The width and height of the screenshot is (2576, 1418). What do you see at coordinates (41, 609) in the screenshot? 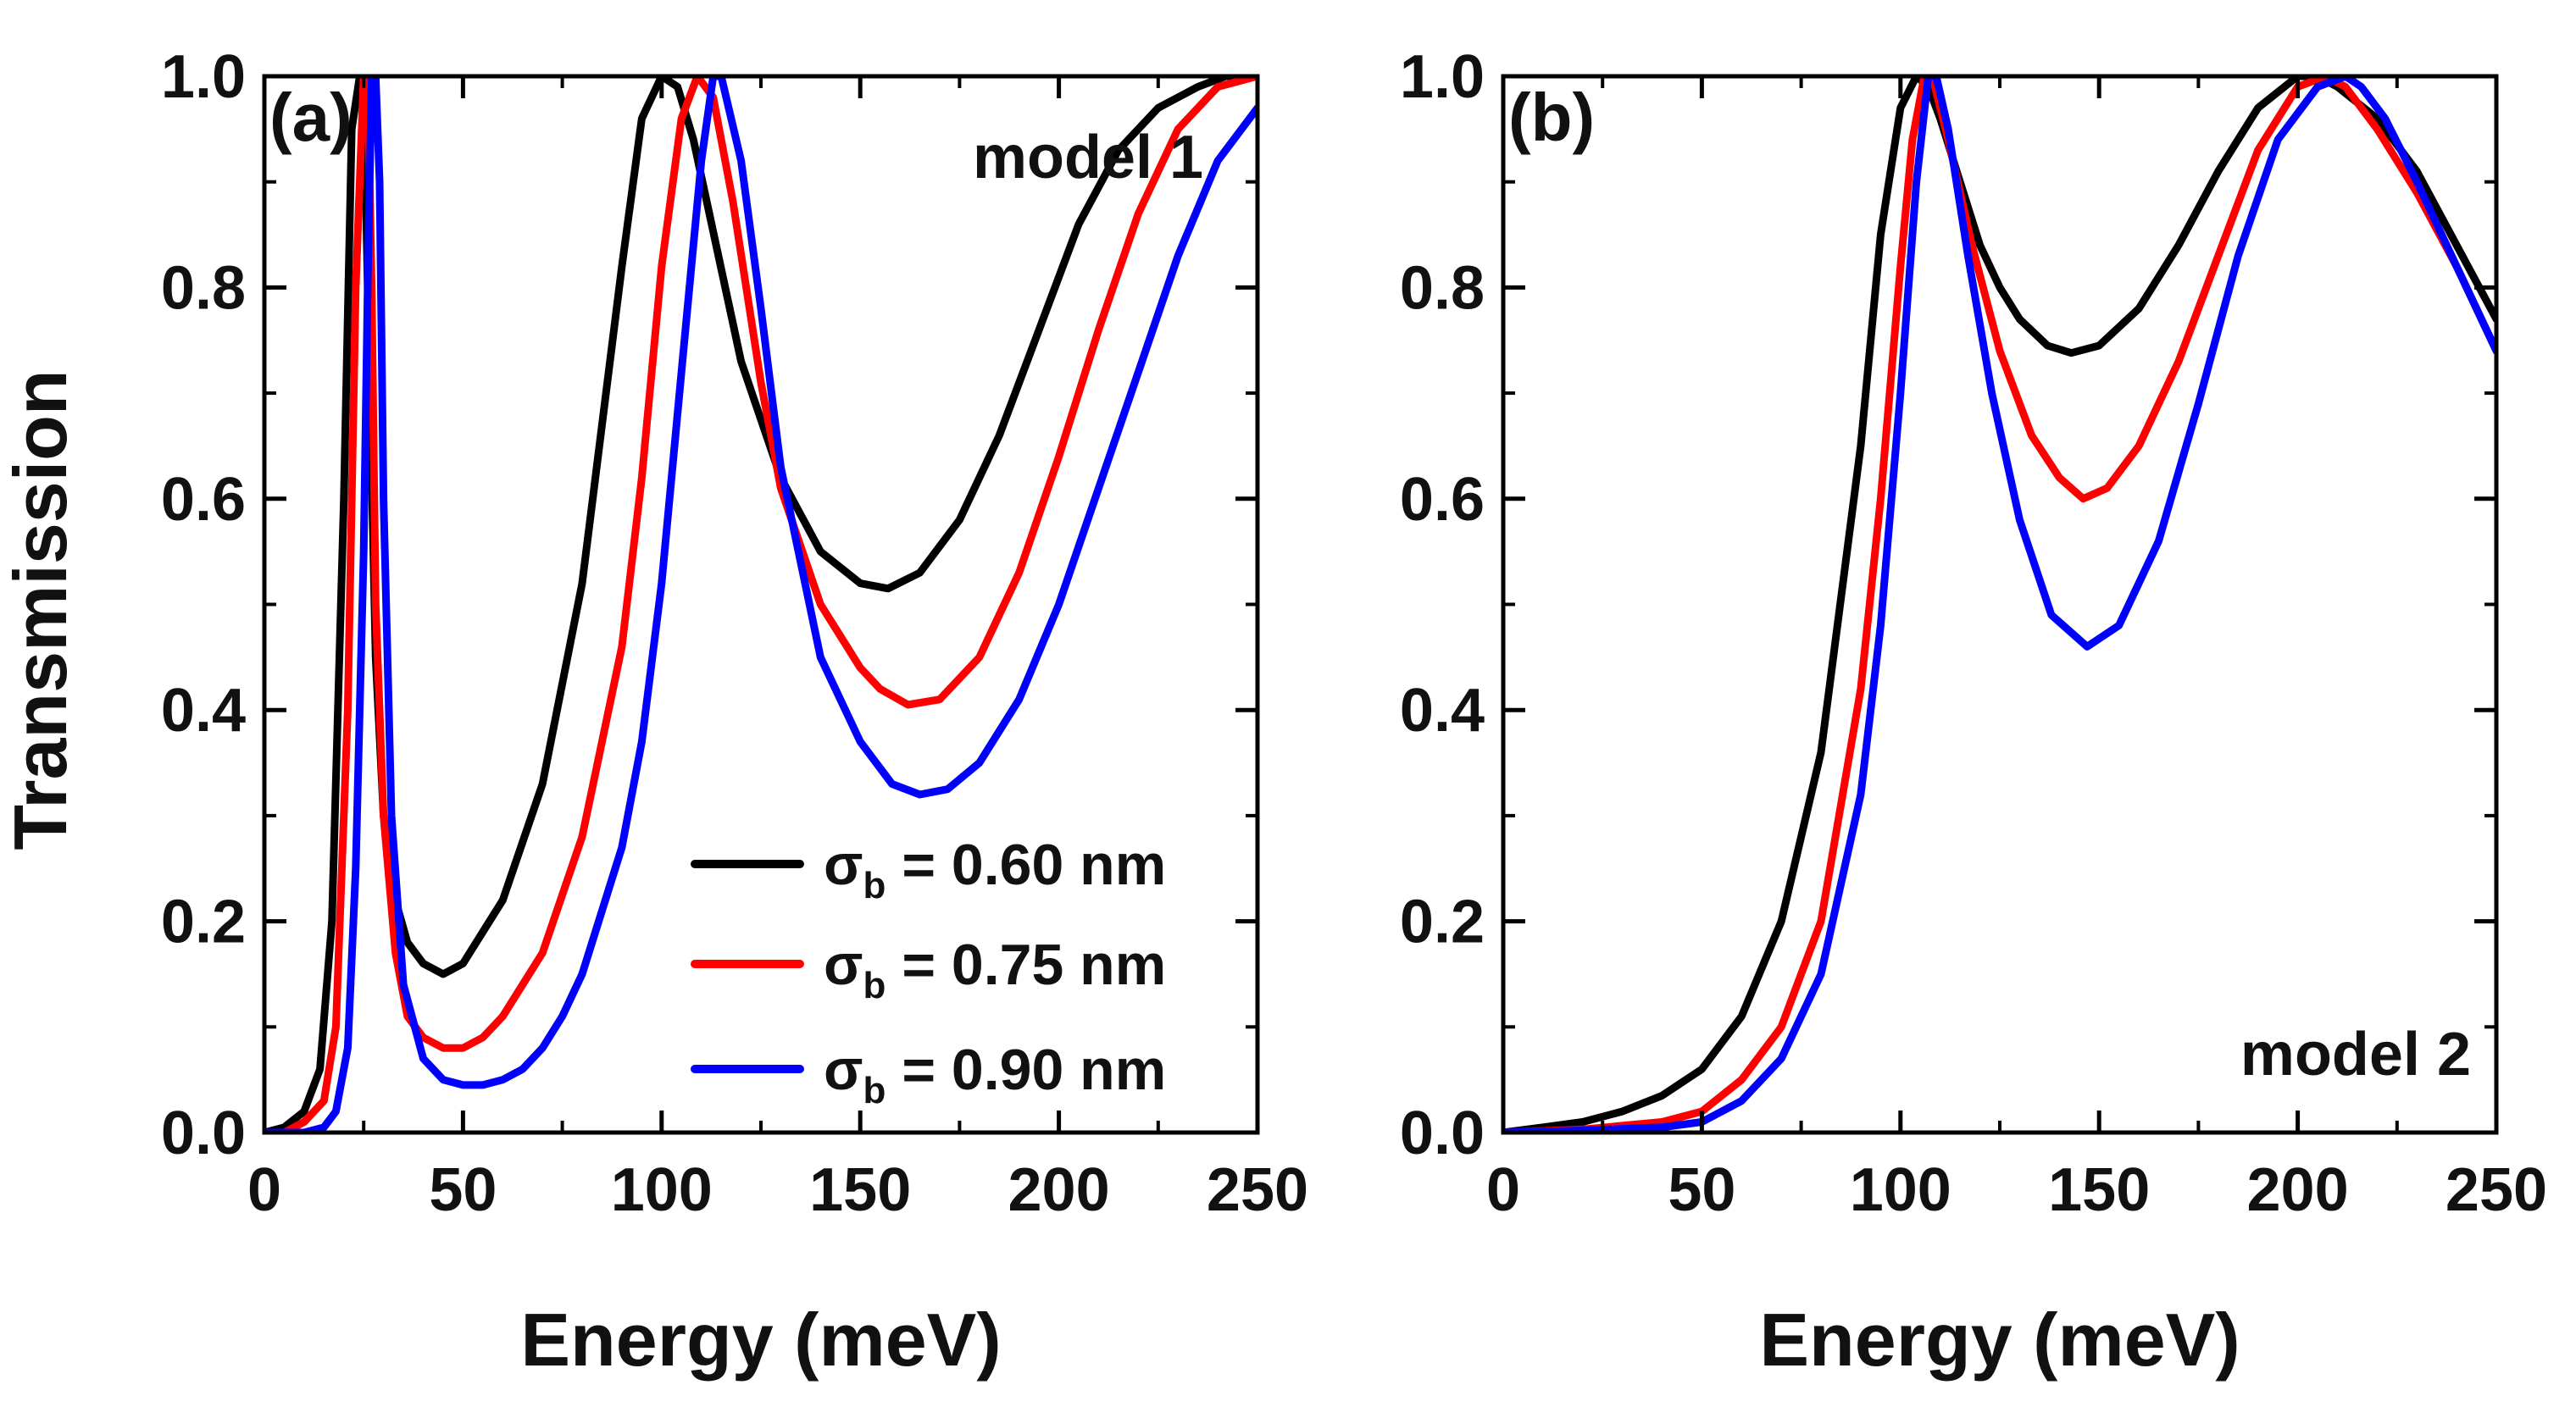
I see `y-axis-label: Transmission` at bounding box center [41, 609].